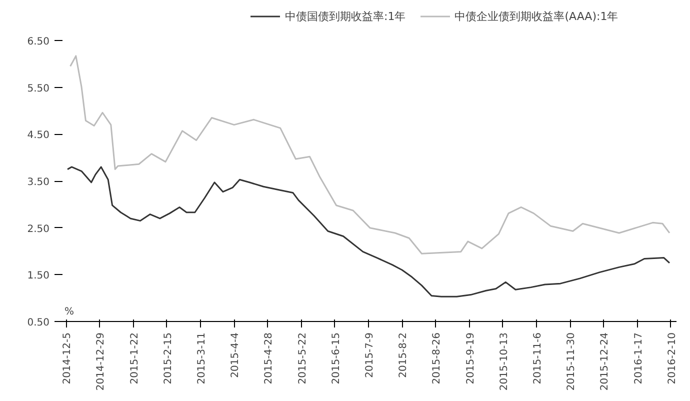 This screenshot has width=690, height=401. I want to click on x-tick-label: 2015-6-15, so click(336, 358).